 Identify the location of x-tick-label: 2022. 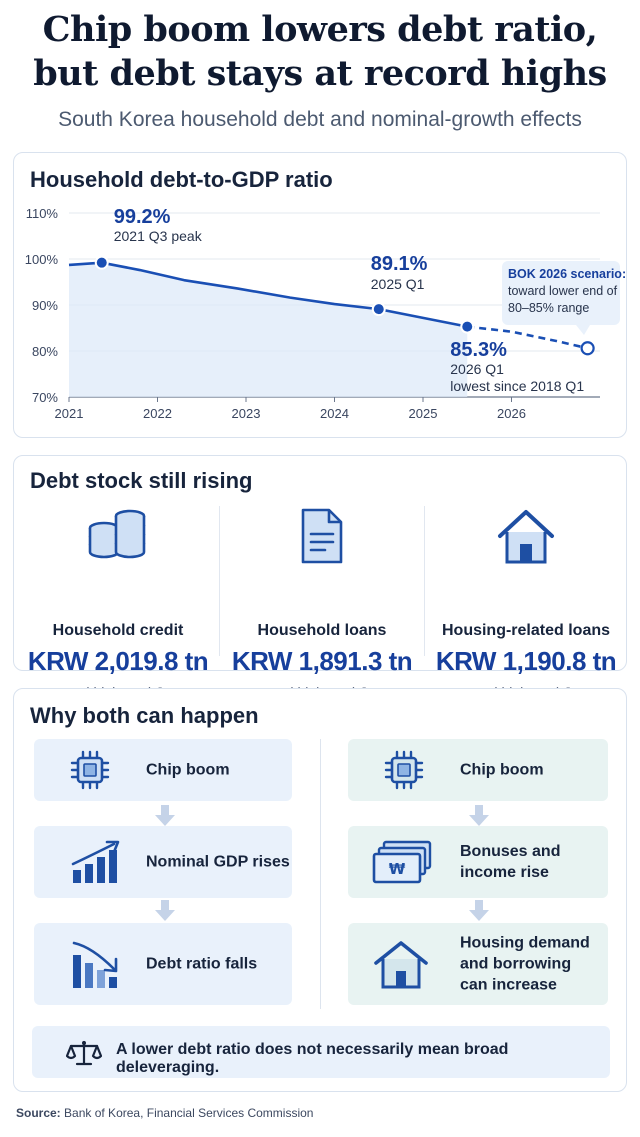
(157, 413).